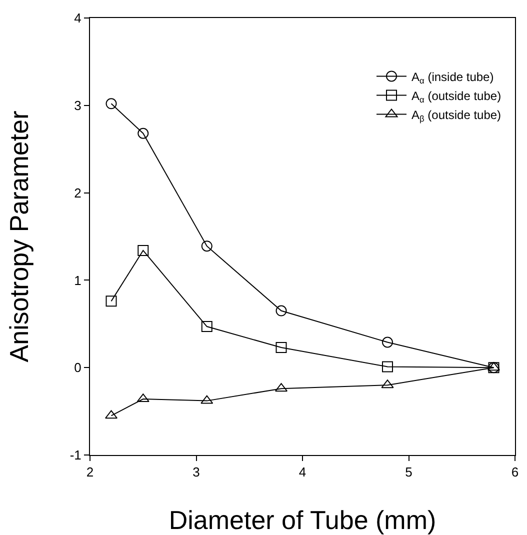 This screenshot has width=527, height=535. What do you see at coordinates (76, 455) in the screenshot?
I see `y-tick-label: -1` at bounding box center [76, 455].